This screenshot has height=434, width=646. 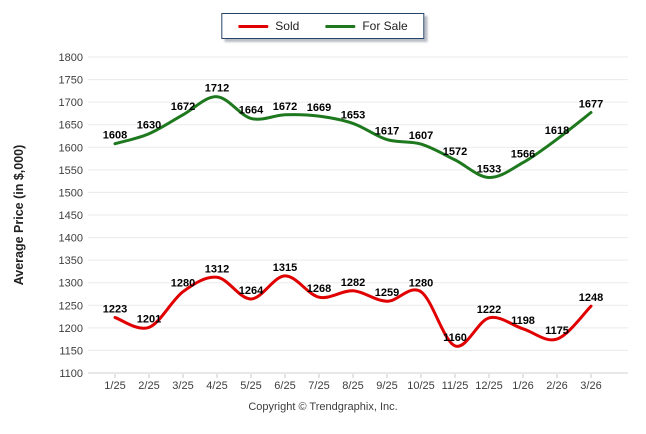 I want to click on for-sale-data-label: 1653, so click(x=353, y=115).